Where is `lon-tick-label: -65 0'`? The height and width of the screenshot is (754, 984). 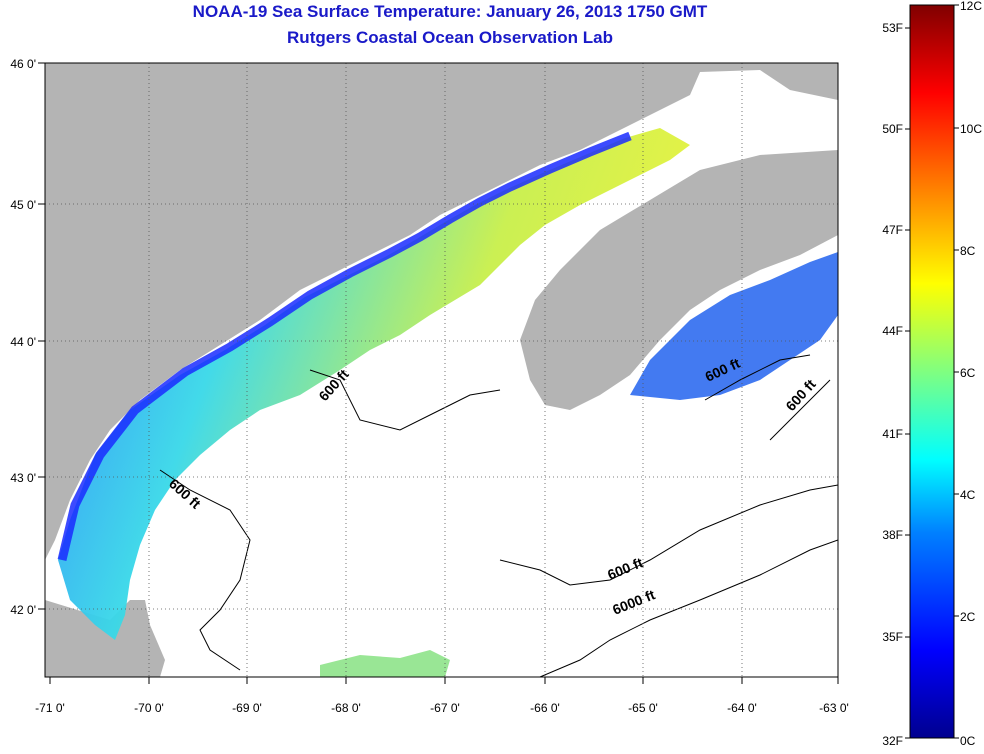
lon-tick-label: -65 0' is located at coordinates (643, 708).